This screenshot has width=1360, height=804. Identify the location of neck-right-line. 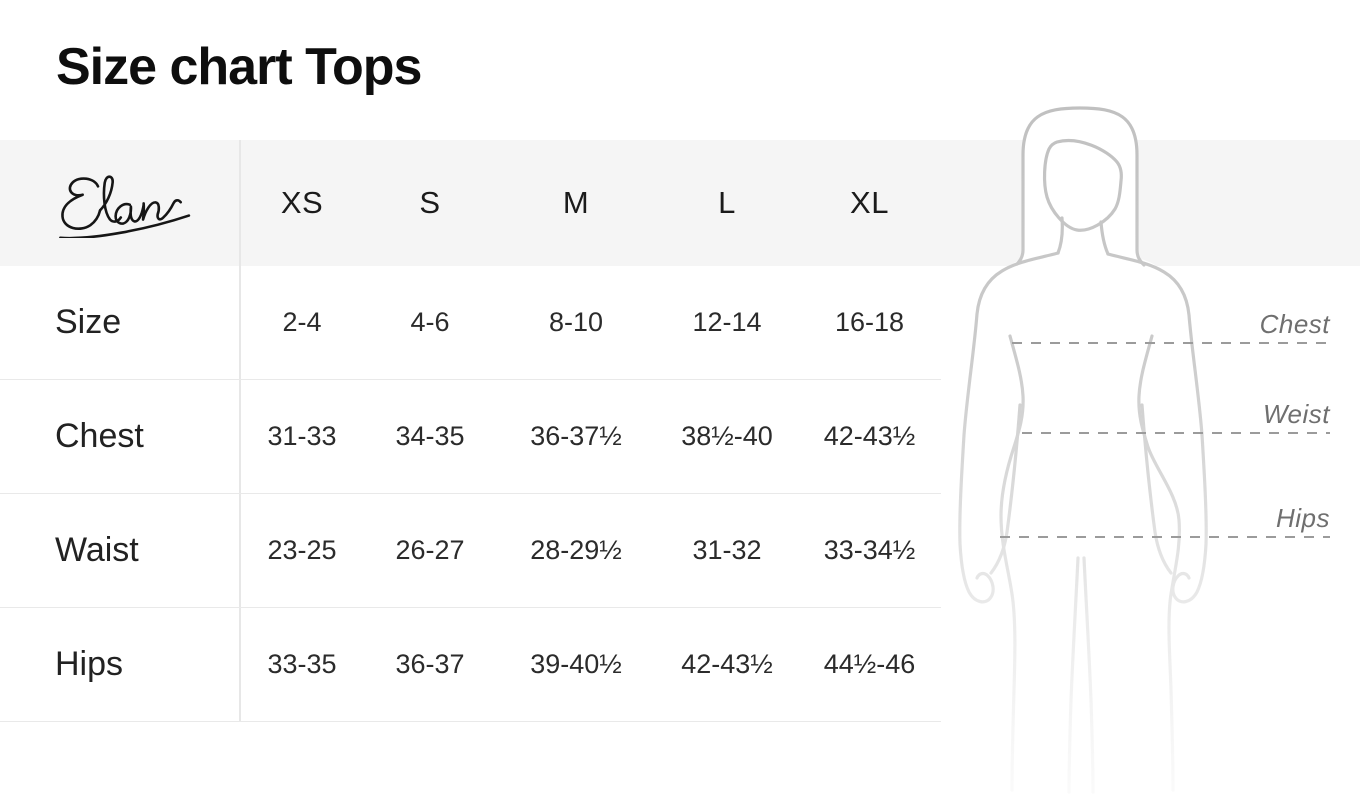
(1104, 238).